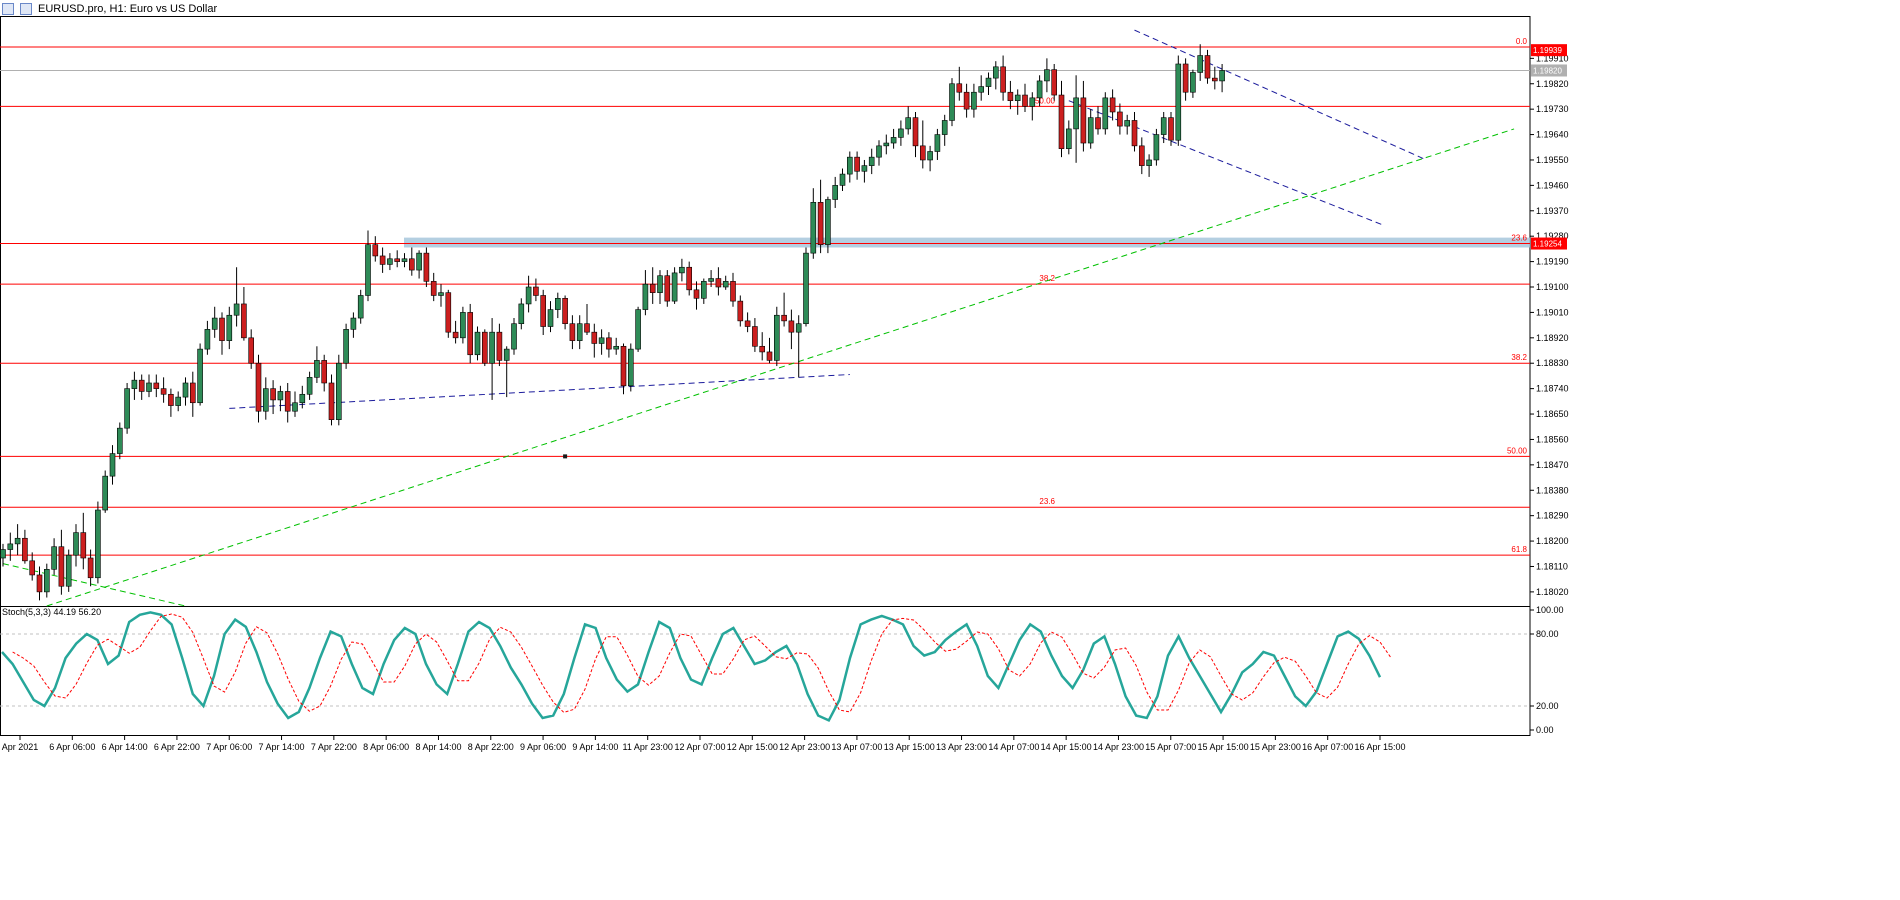  I want to click on time-axis-label: 14 Apr 15:00, so click(1066, 747).